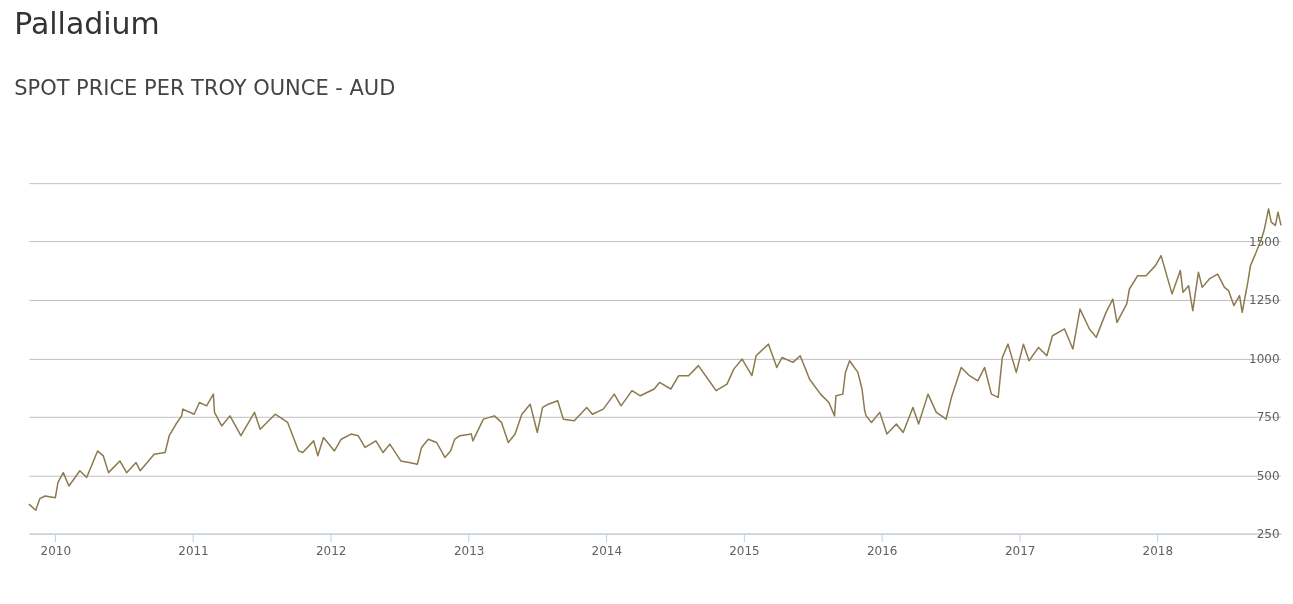 This screenshot has width=1293, height=604. I want to click on y-tick-label: 750, so click(1268, 417).